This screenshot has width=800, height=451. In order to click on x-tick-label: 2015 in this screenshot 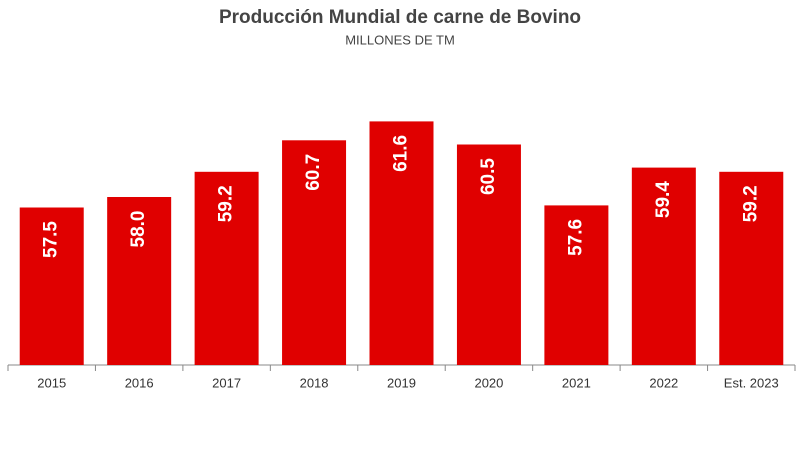, I will do `click(51, 382)`.